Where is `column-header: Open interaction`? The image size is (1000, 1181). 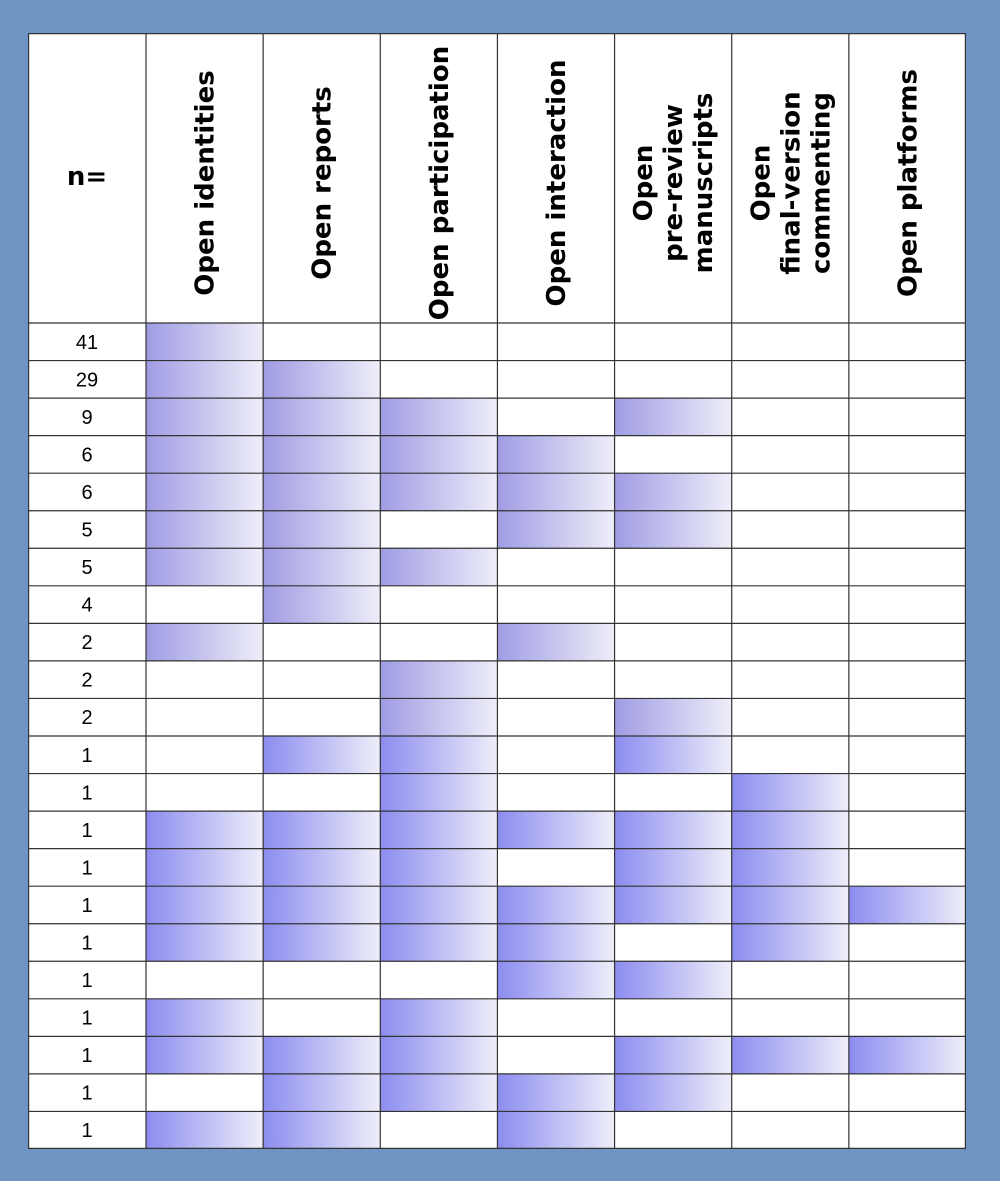
column-header: Open interaction is located at coordinates (557, 183).